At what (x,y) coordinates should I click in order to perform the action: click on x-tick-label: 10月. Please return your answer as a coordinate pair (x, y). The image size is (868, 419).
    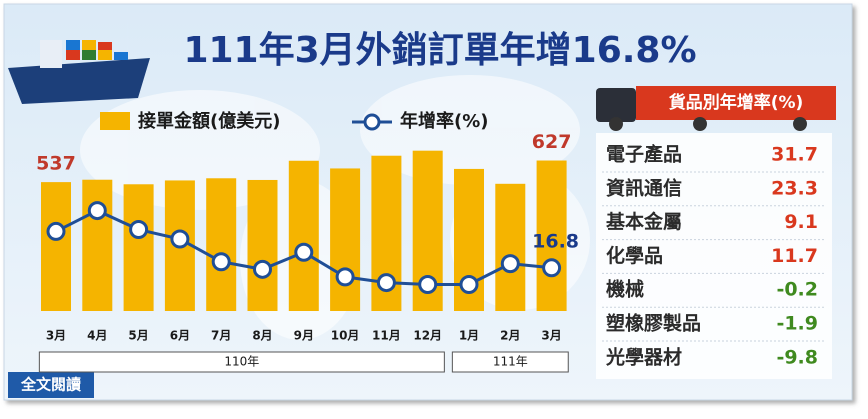
    Looking at the image, I should click on (345, 336).